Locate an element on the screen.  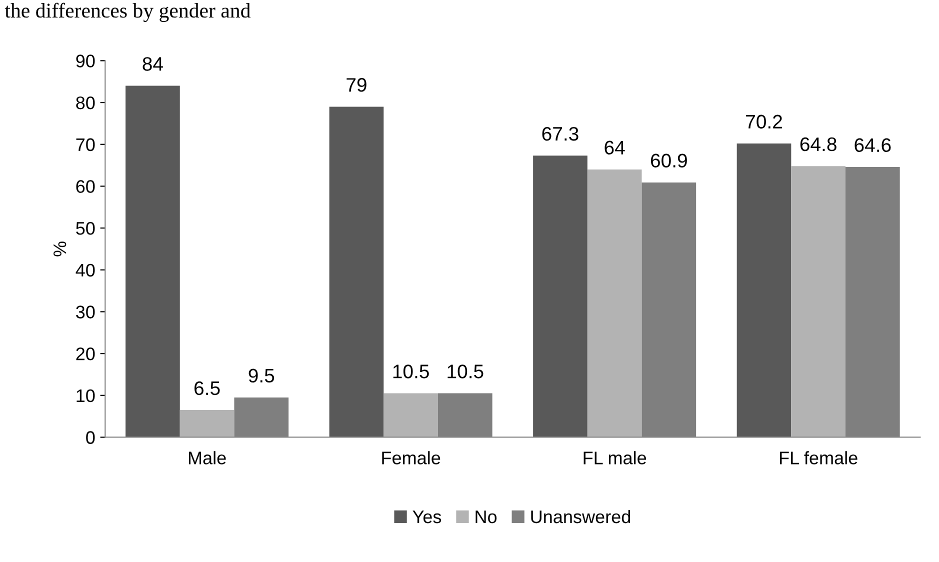
data-label: 60.9 is located at coordinates (668, 161).